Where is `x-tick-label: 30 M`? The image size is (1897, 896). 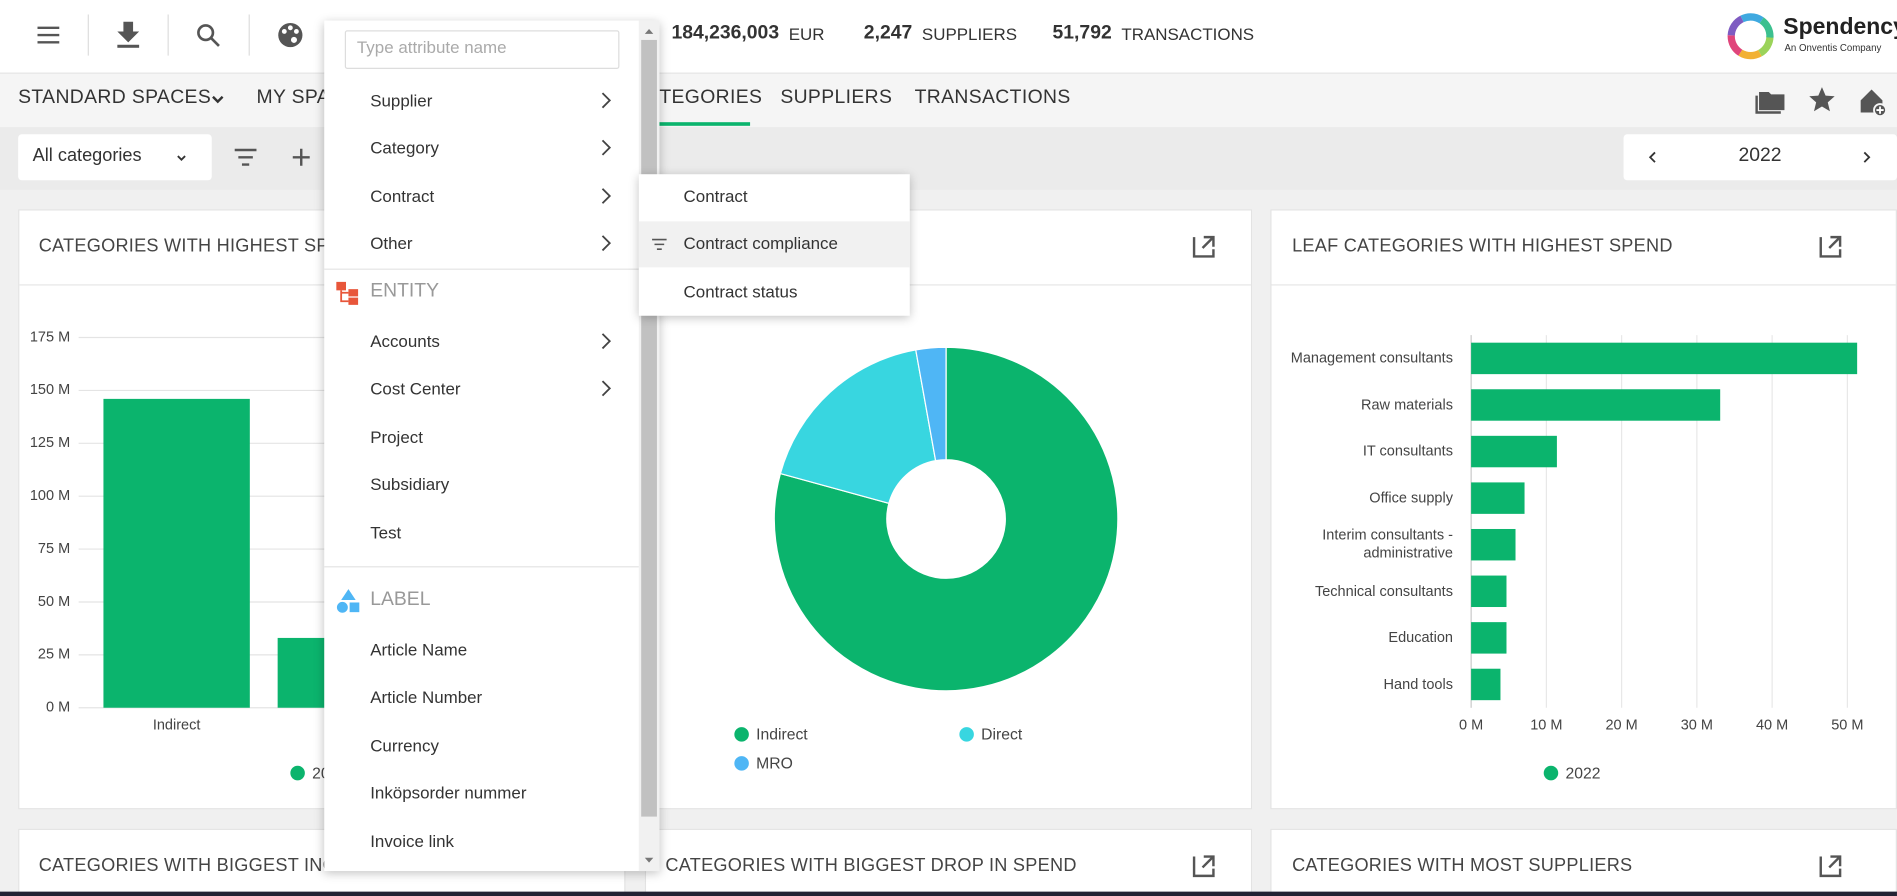
x-tick-label: 30 M is located at coordinates (1697, 726).